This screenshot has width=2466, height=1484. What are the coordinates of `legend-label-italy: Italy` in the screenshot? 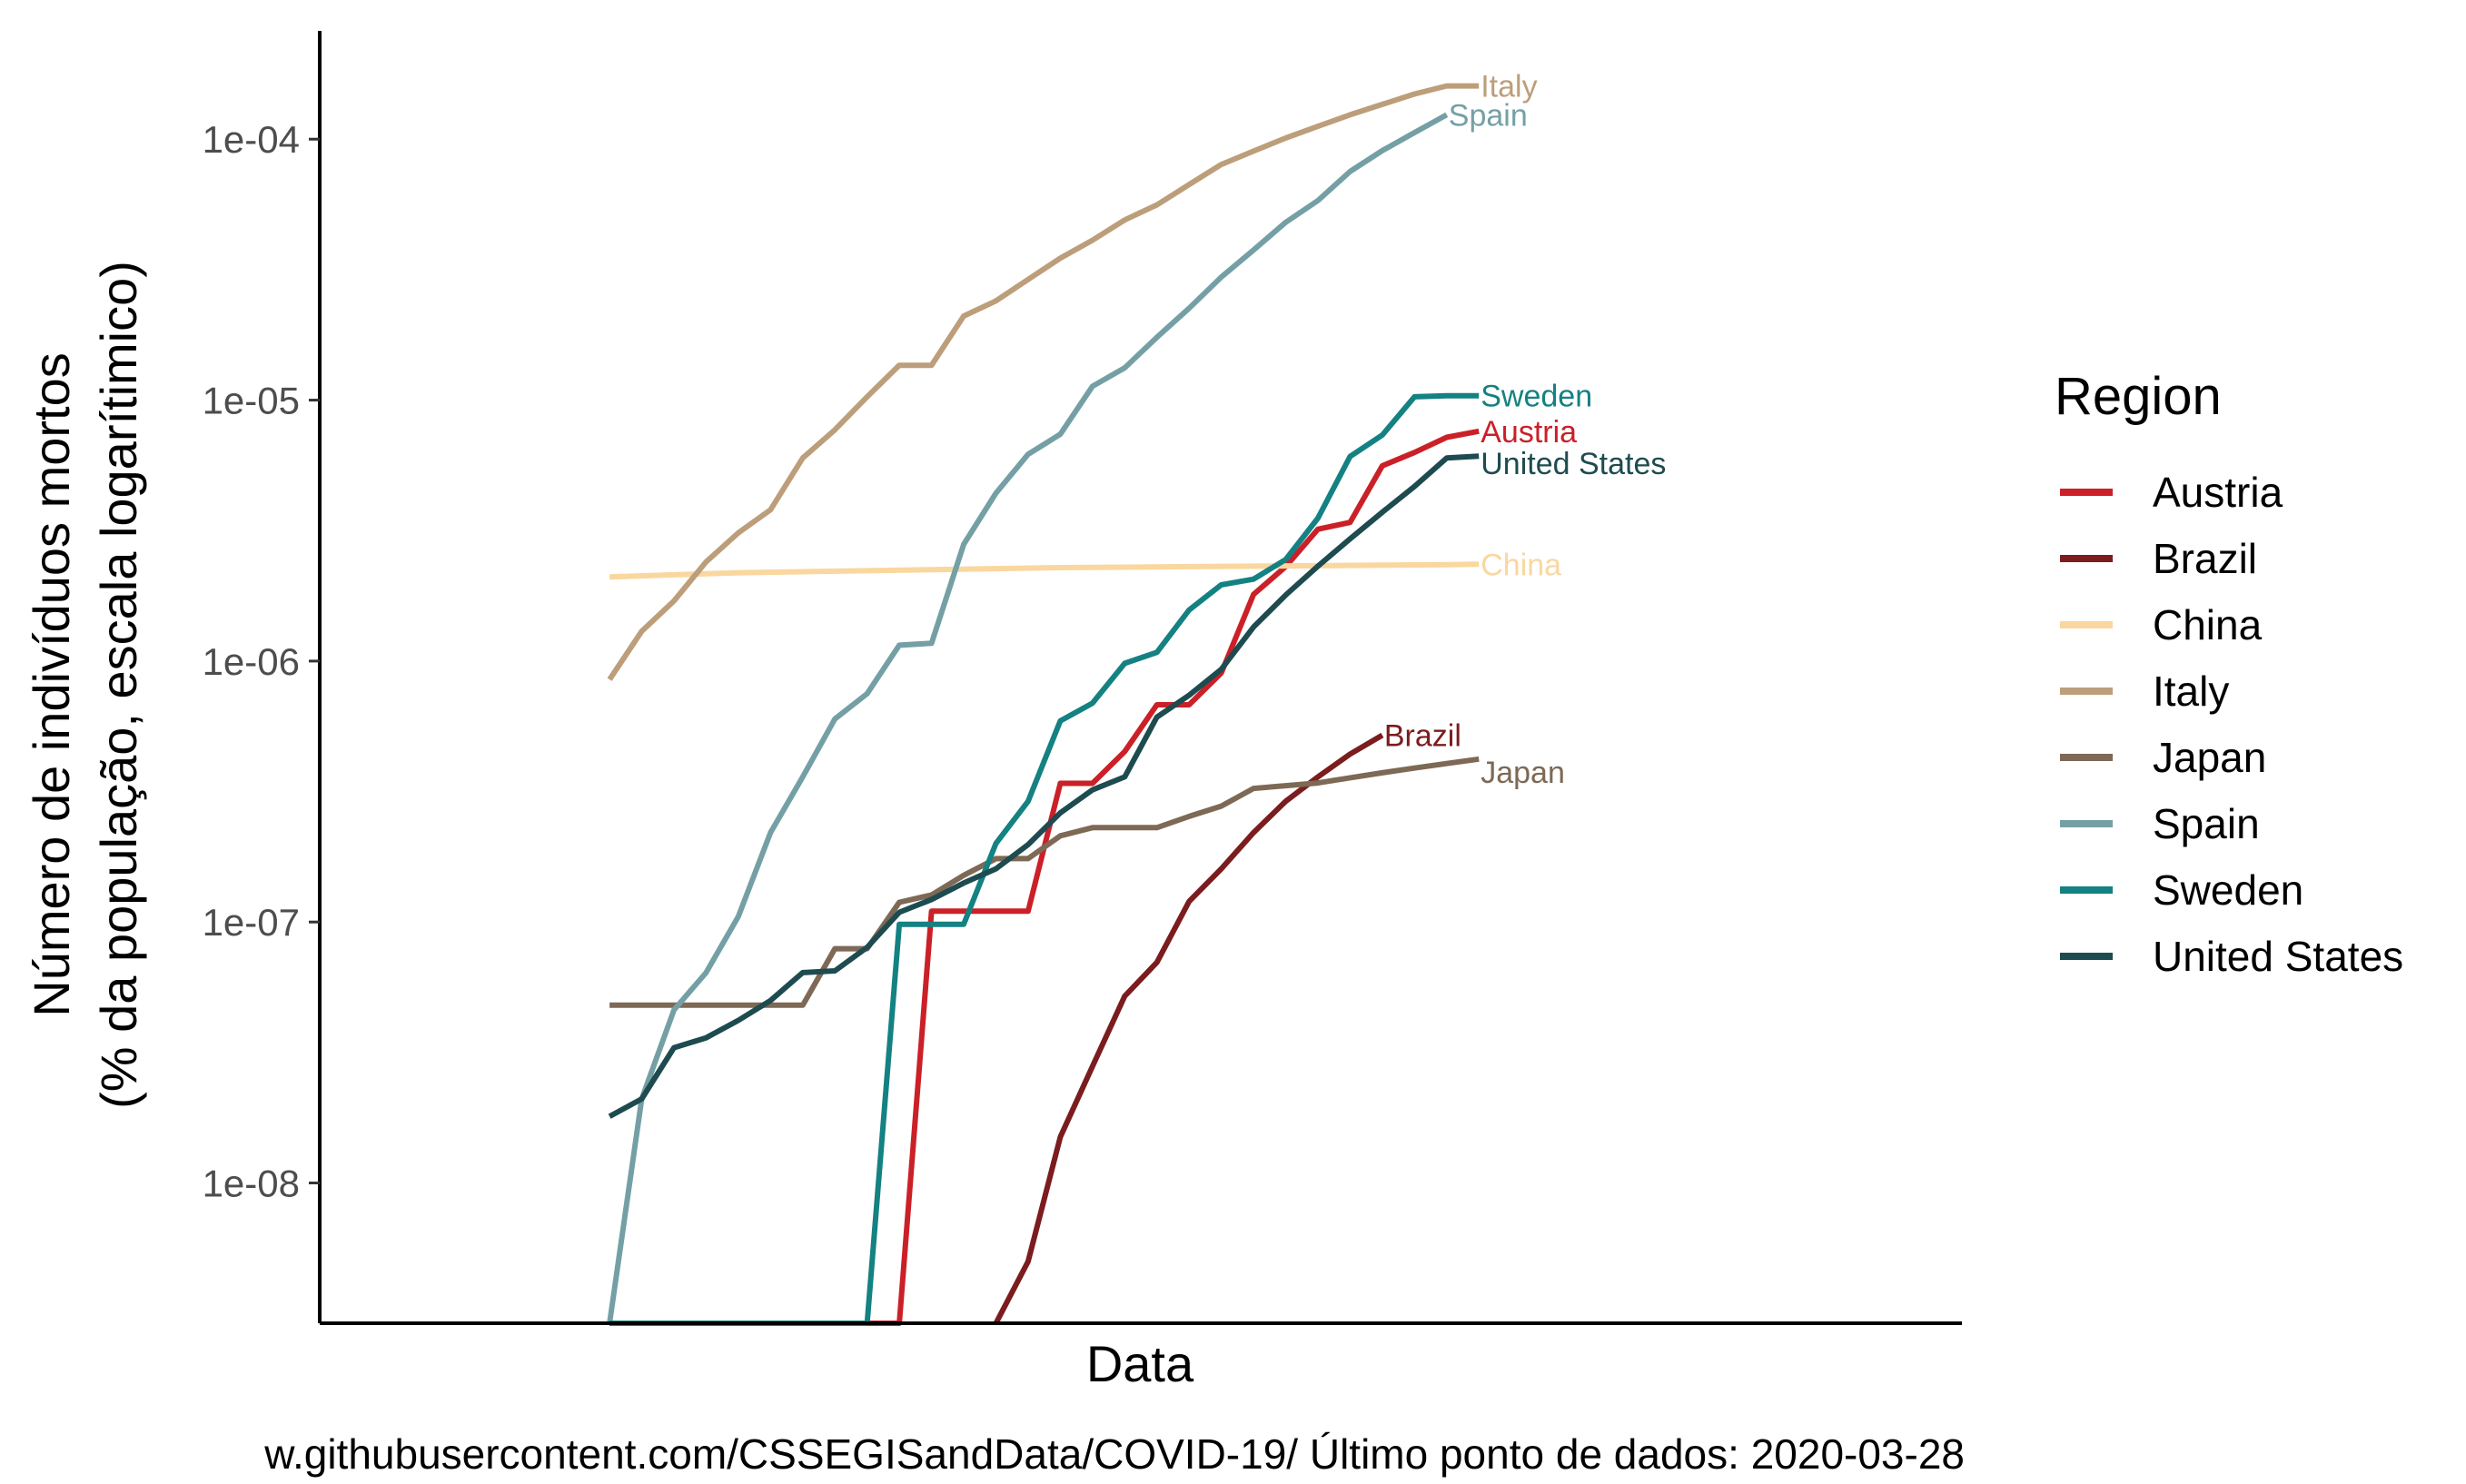 It's located at (2191, 691).